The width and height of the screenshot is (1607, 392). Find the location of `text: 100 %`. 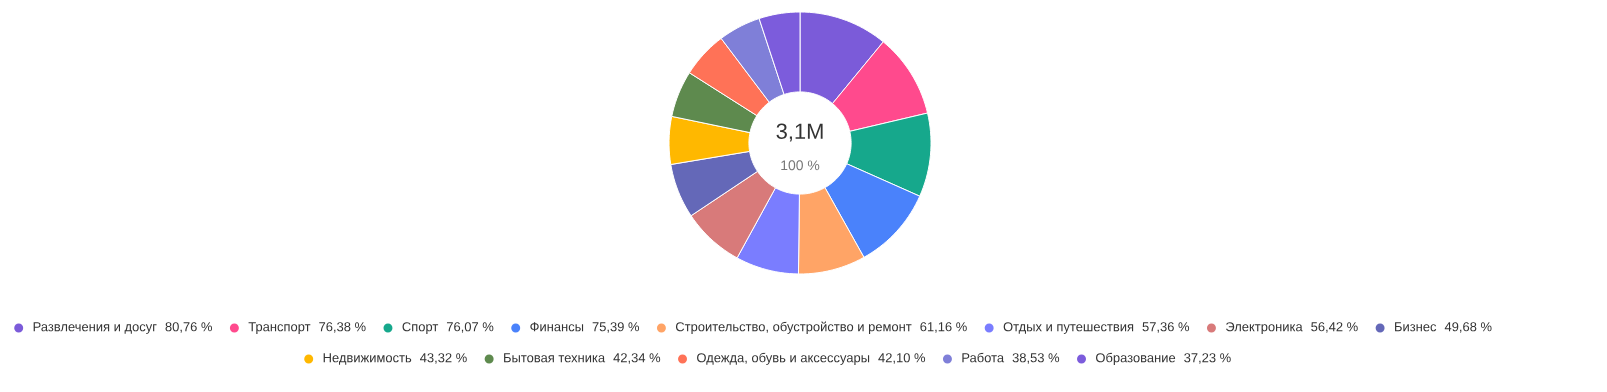

text: 100 % is located at coordinates (800, 165).